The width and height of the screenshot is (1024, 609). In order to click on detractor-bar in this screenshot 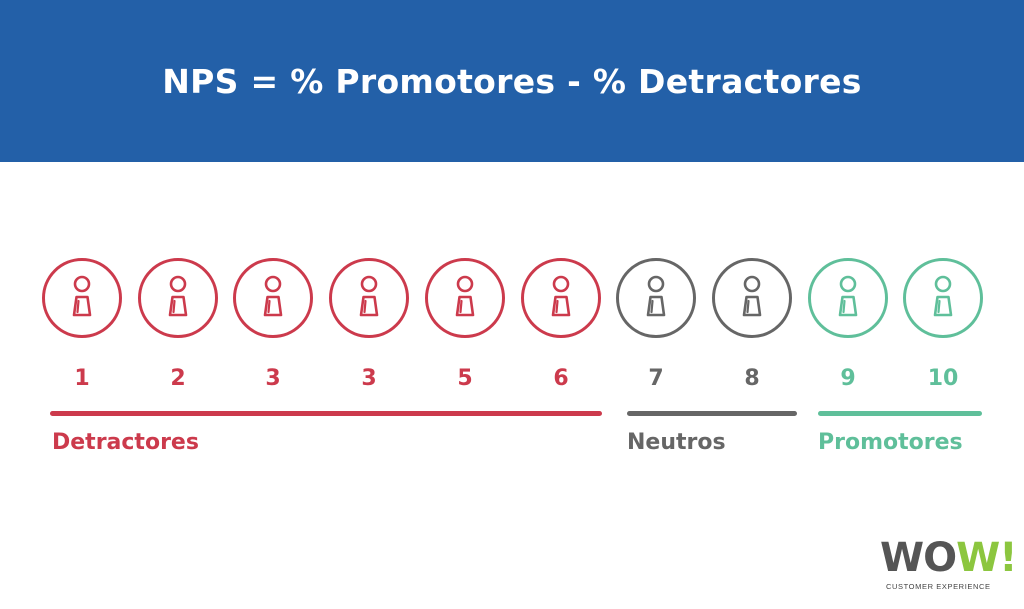, I will do `click(326, 413)`.